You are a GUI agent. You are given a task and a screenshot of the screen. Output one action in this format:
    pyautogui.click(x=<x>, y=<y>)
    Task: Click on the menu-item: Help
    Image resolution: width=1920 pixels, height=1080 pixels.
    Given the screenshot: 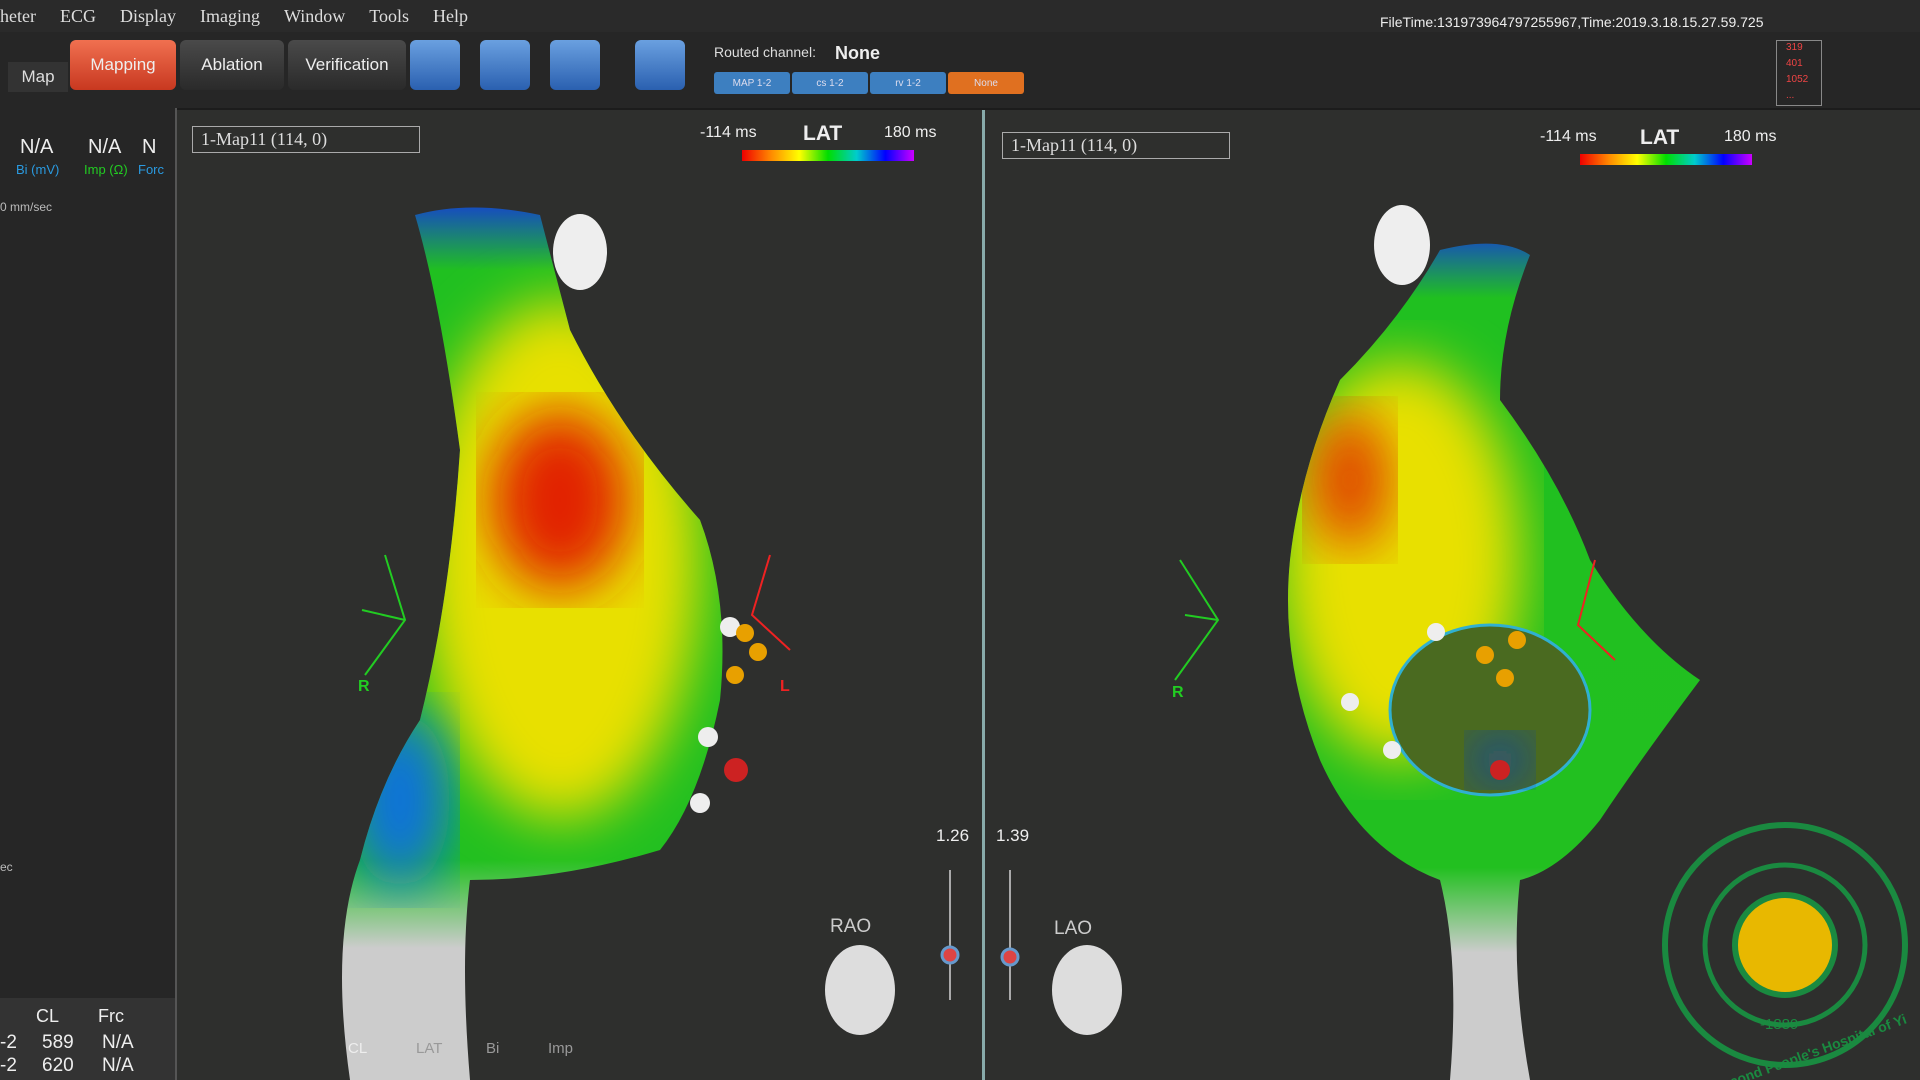 What is the action you would take?
    pyautogui.click(x=451, y=15)
    